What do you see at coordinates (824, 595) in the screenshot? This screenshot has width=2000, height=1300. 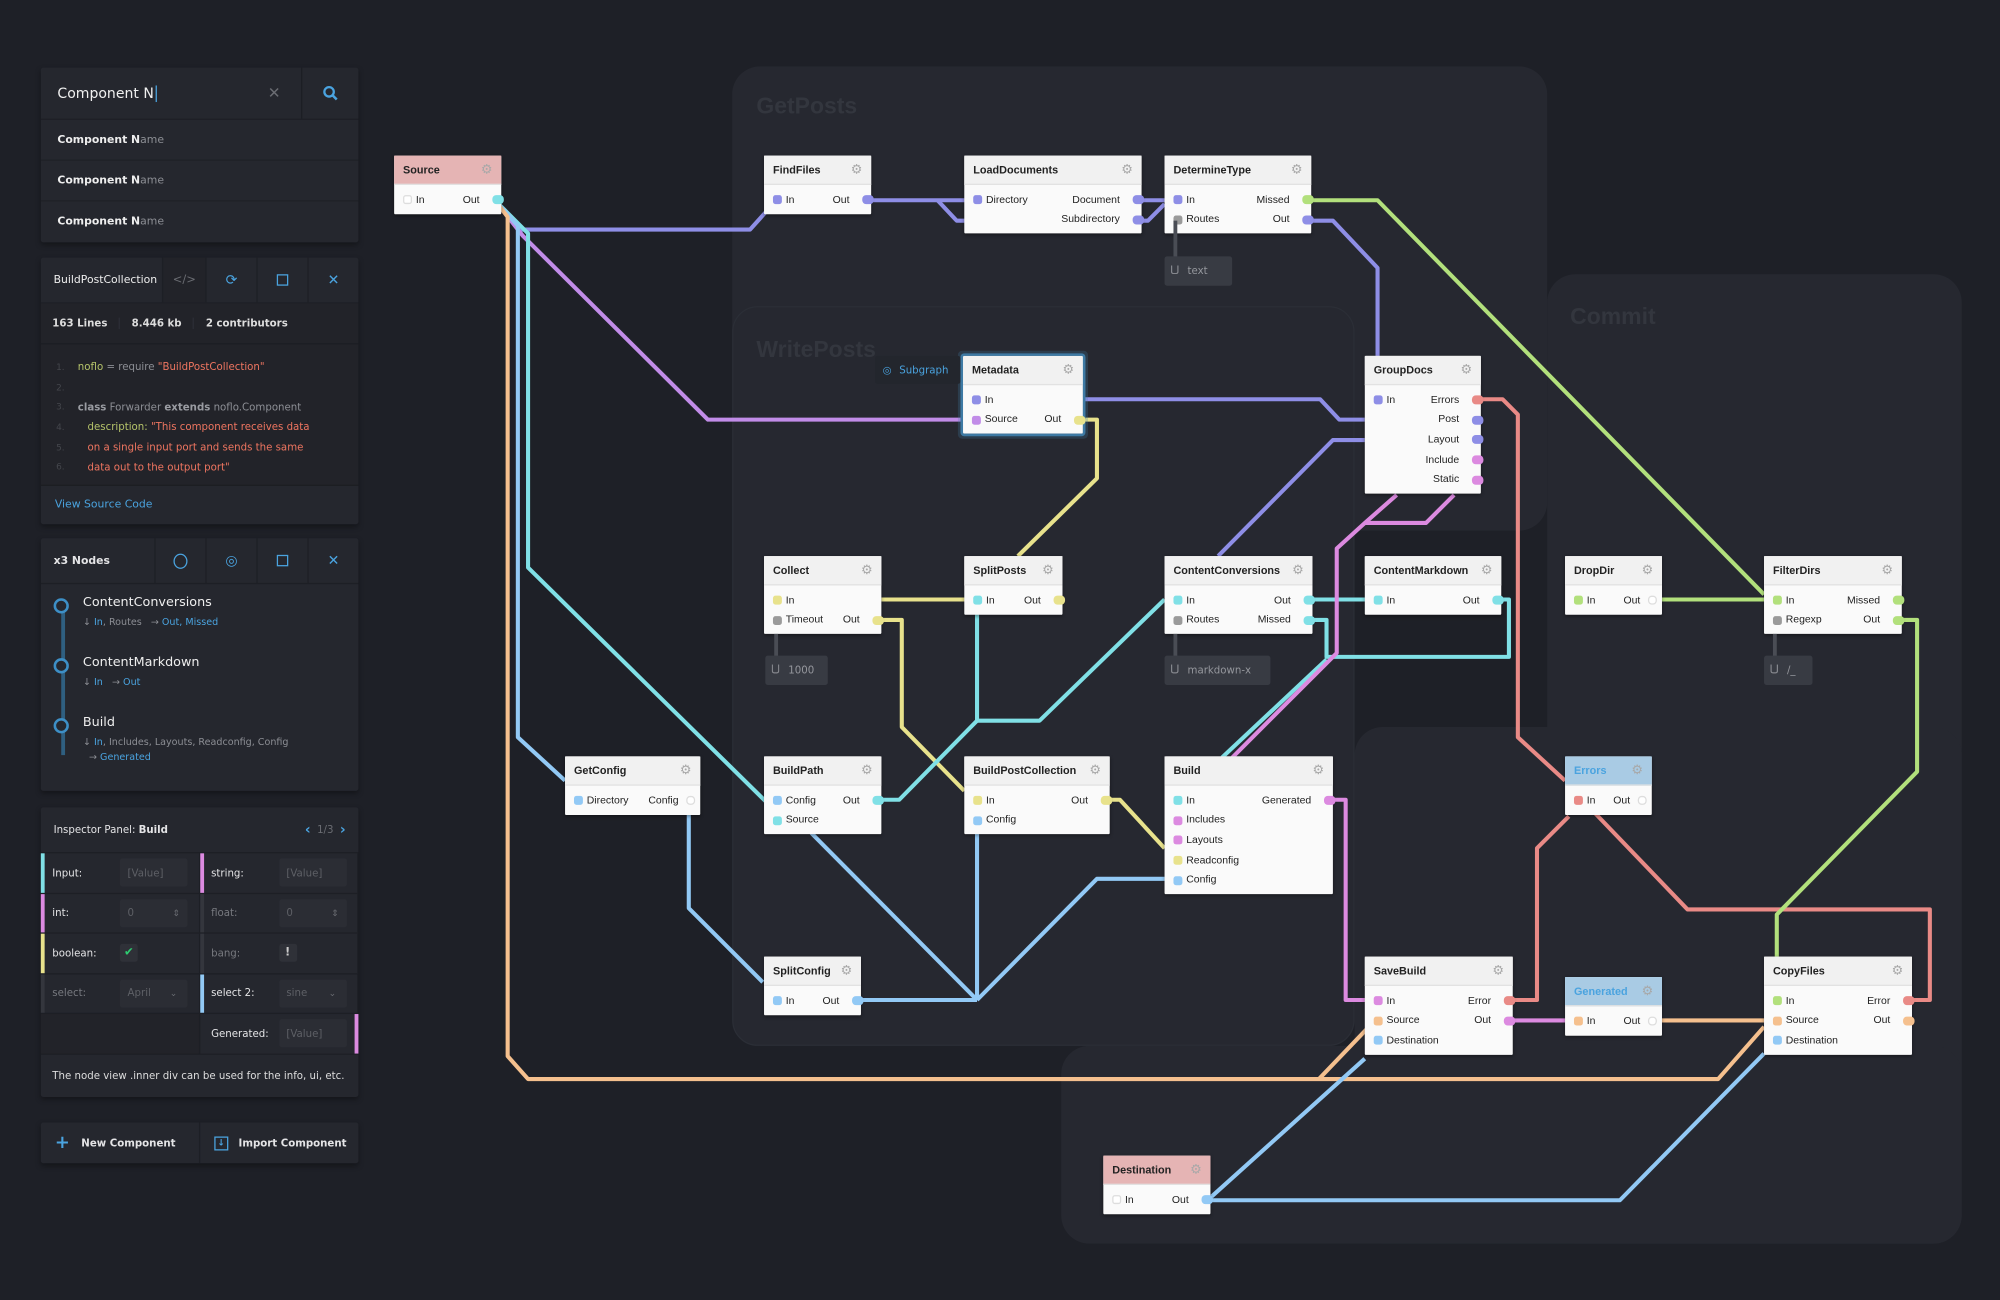 I see `graph-node: Collect ⚙ In Timeout Out` at bounding box center [824, 595].